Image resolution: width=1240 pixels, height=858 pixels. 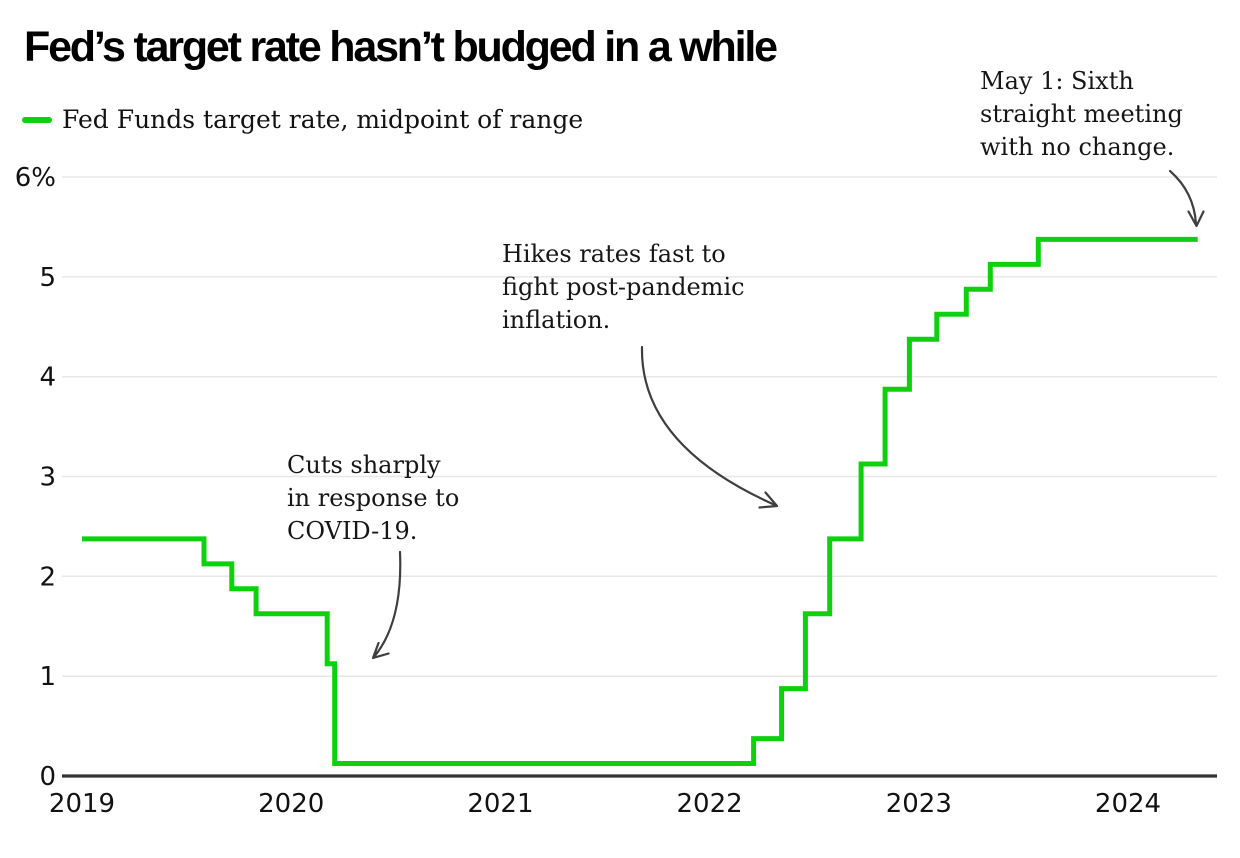 What do you see at coordinates (605, 804) in the screenshot?
I see `x-axis-tick-labels: 2019 2020 2021 2022 2023 2024` at bounding box center [605, 804].